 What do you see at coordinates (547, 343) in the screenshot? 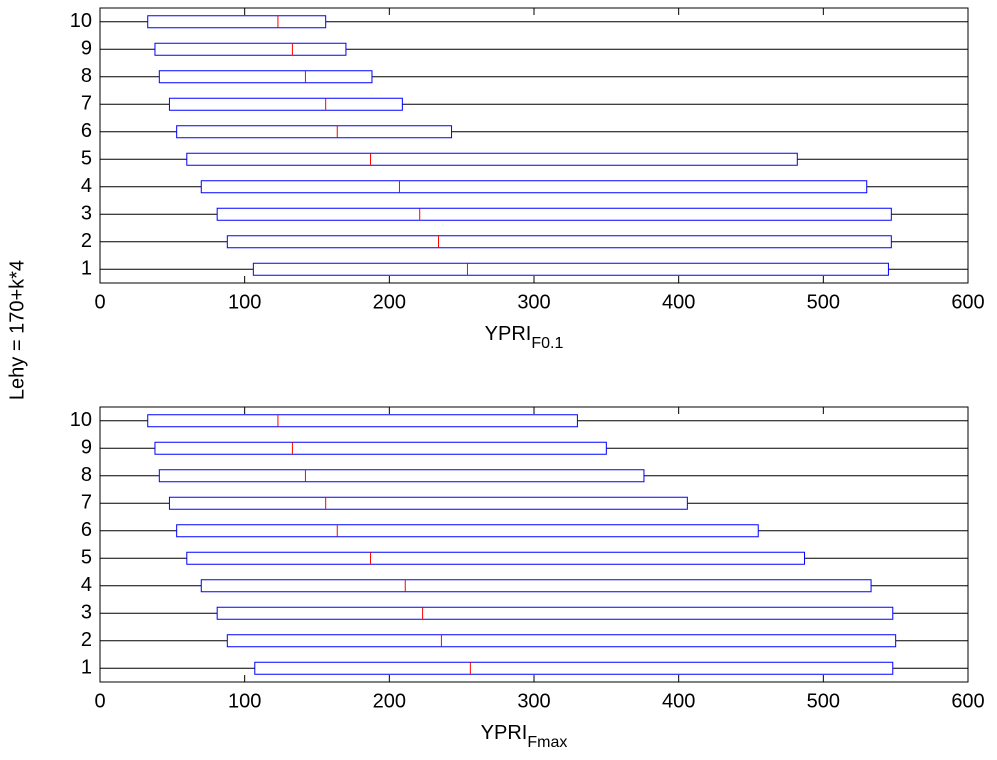
I see `x-axis-label-subscript: F0.1` at bounding box center [547, 343].